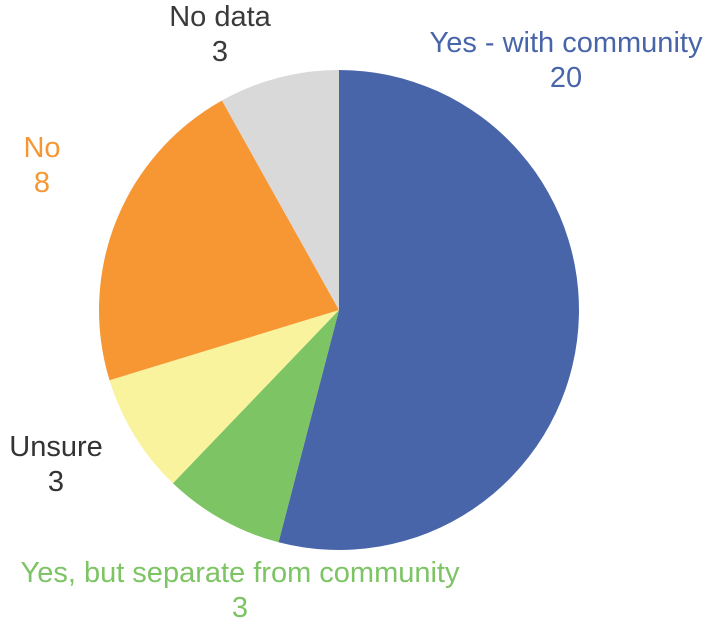 This screenshot has width=712, height=631. Describe the element at coordinates (566, 78) in the screenshot. I see `slice-value-yes-with-community: 20` at that location.